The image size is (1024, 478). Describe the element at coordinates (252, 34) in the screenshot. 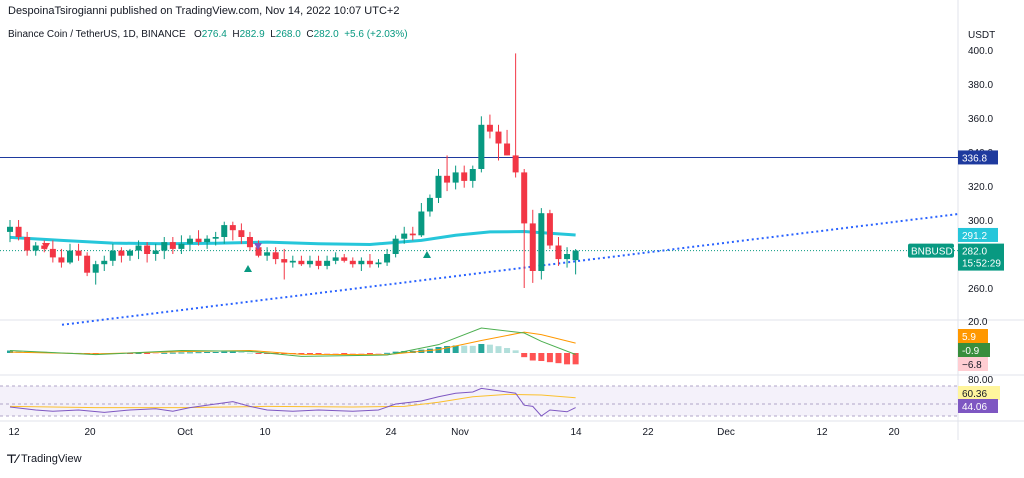

I see `high-value: 282.9` at that location.